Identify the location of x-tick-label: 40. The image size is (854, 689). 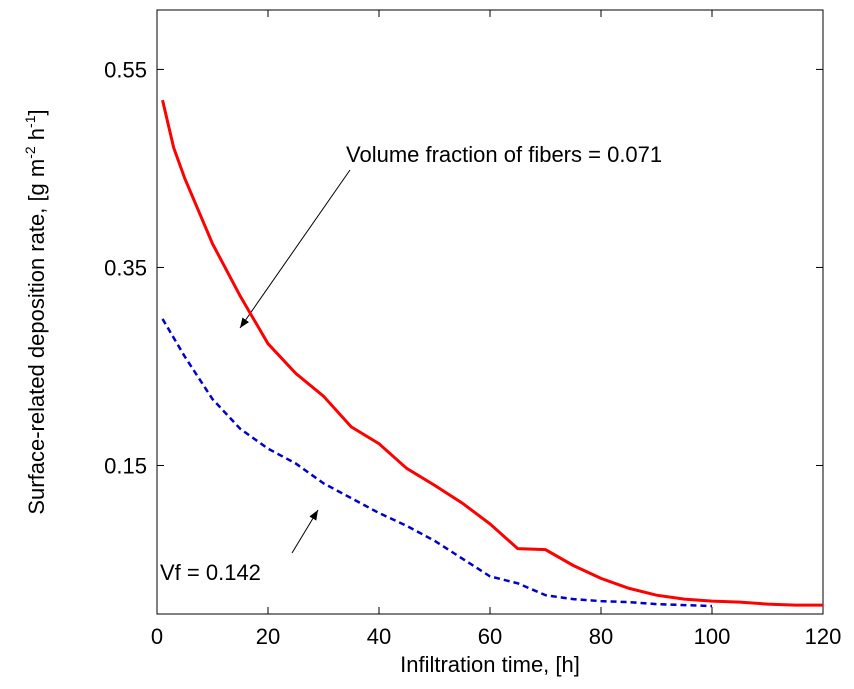
(379, 636).